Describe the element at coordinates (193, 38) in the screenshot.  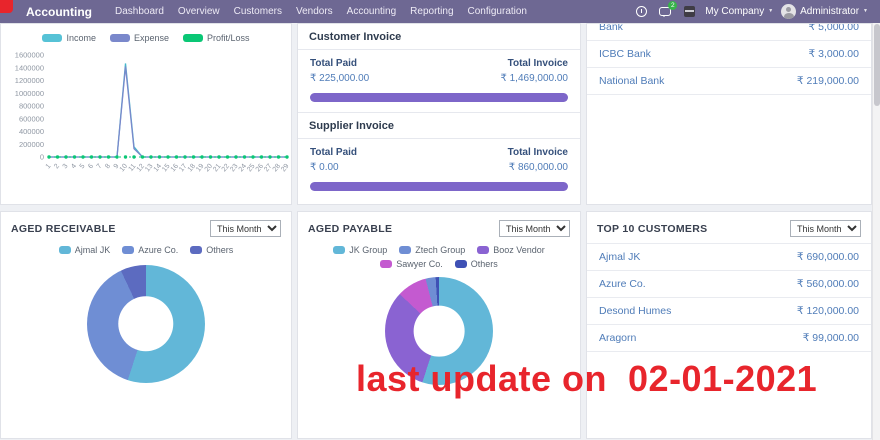
I see `profit-swatch` at that location.